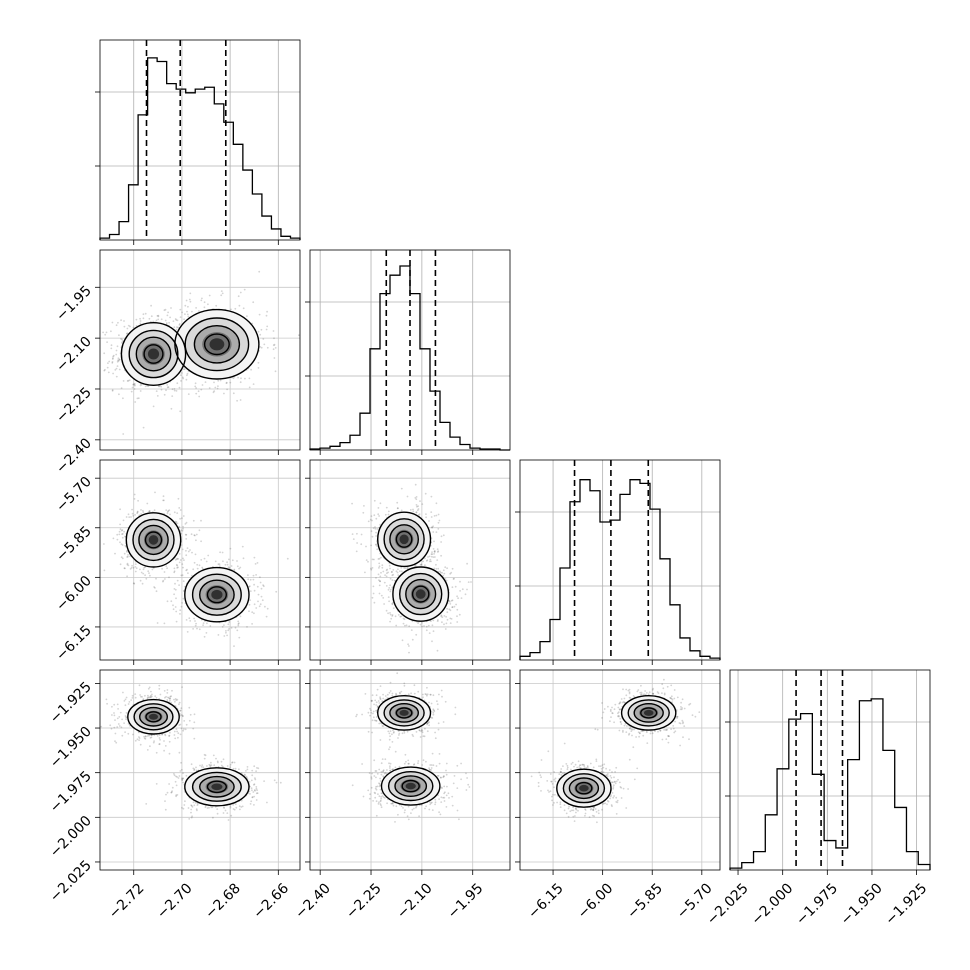 This screenshot has height=970, width=970. What do you see at coordinates (200, 140) in the screenshot?
I see `histogram-frame` at bounding box center [200, 140].